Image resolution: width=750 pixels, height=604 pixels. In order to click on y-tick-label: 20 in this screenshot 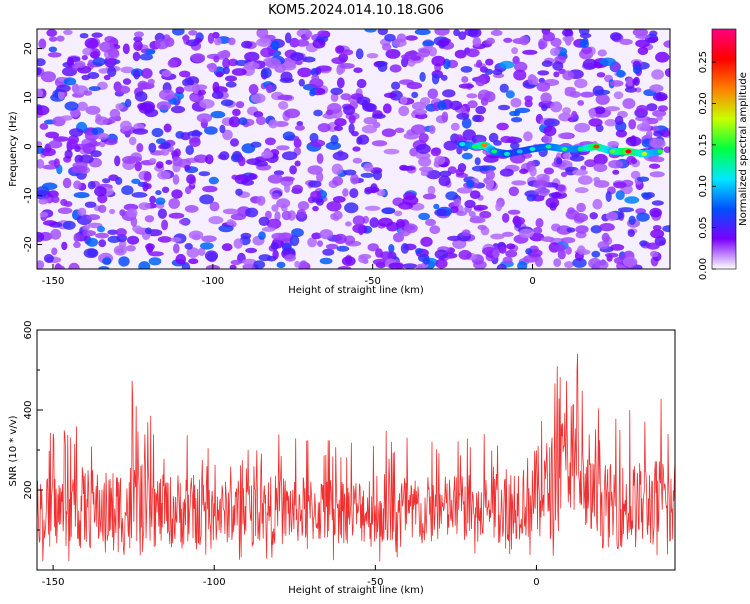, I will do `click(28, 48)`.